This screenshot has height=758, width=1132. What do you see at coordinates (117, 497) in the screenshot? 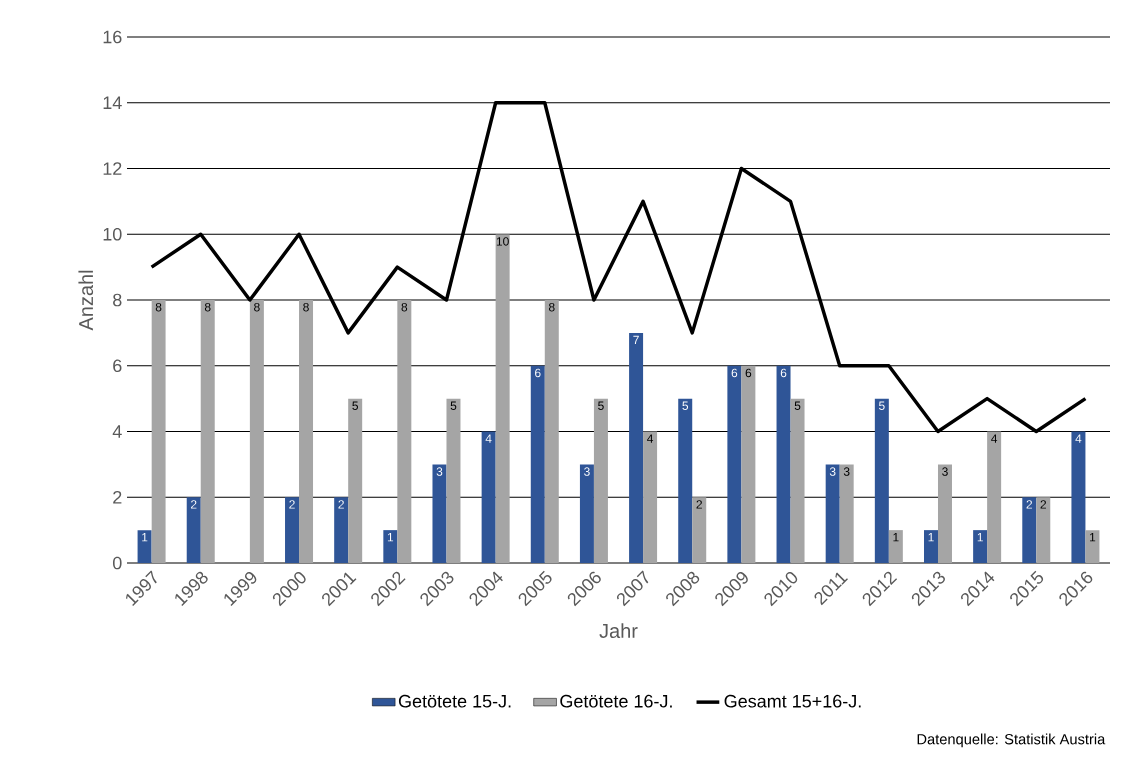
I see `y-tick-label: 2` at bounding box center [117, 497].